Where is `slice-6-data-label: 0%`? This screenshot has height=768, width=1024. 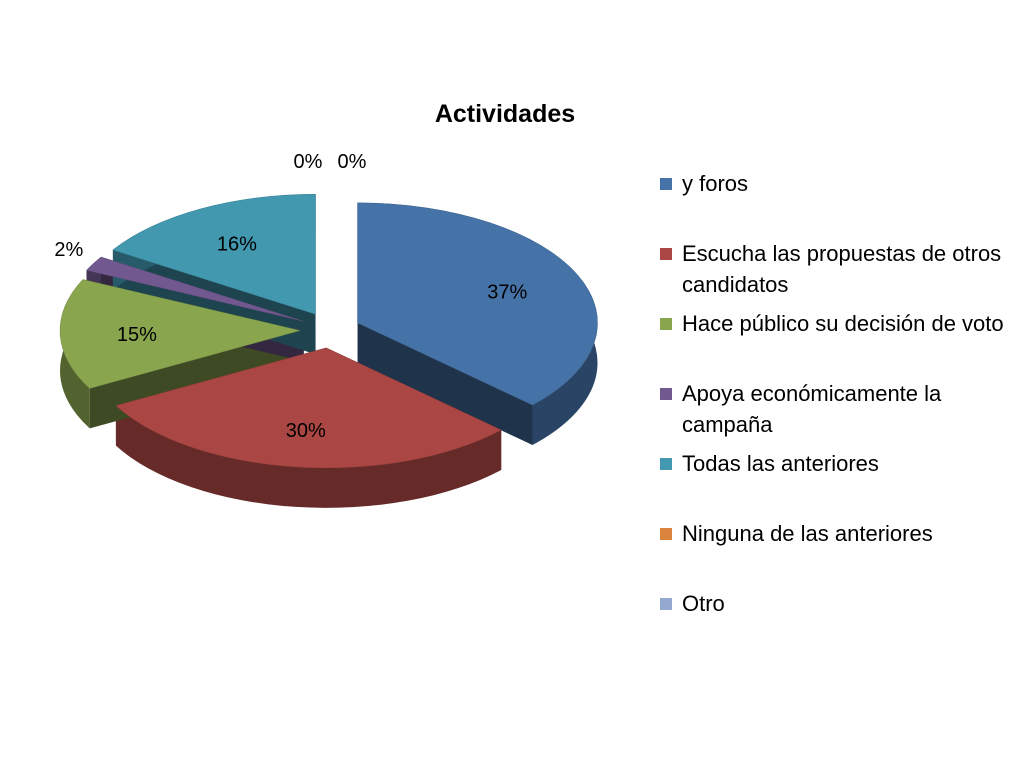 slice-6-data-label: 0% is located at coordinates (308, 162).